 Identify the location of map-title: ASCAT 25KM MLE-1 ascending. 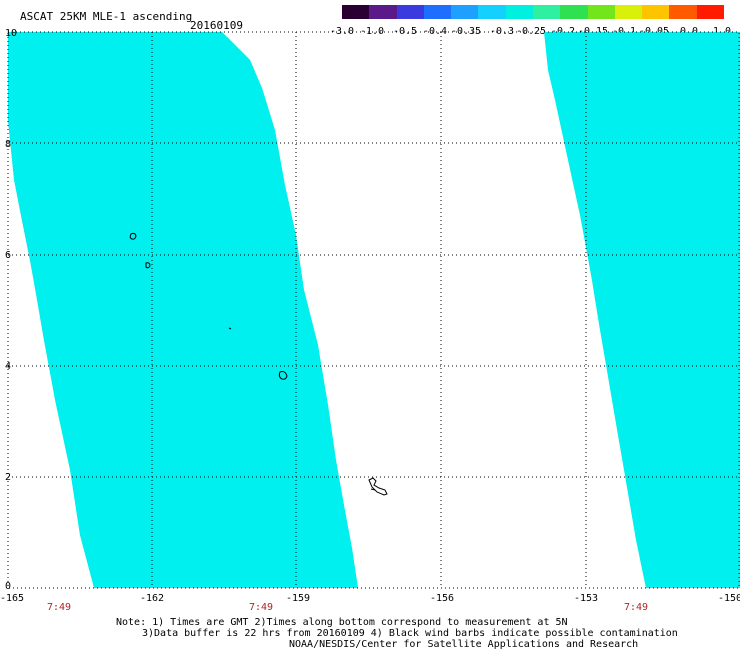
(106, 16).